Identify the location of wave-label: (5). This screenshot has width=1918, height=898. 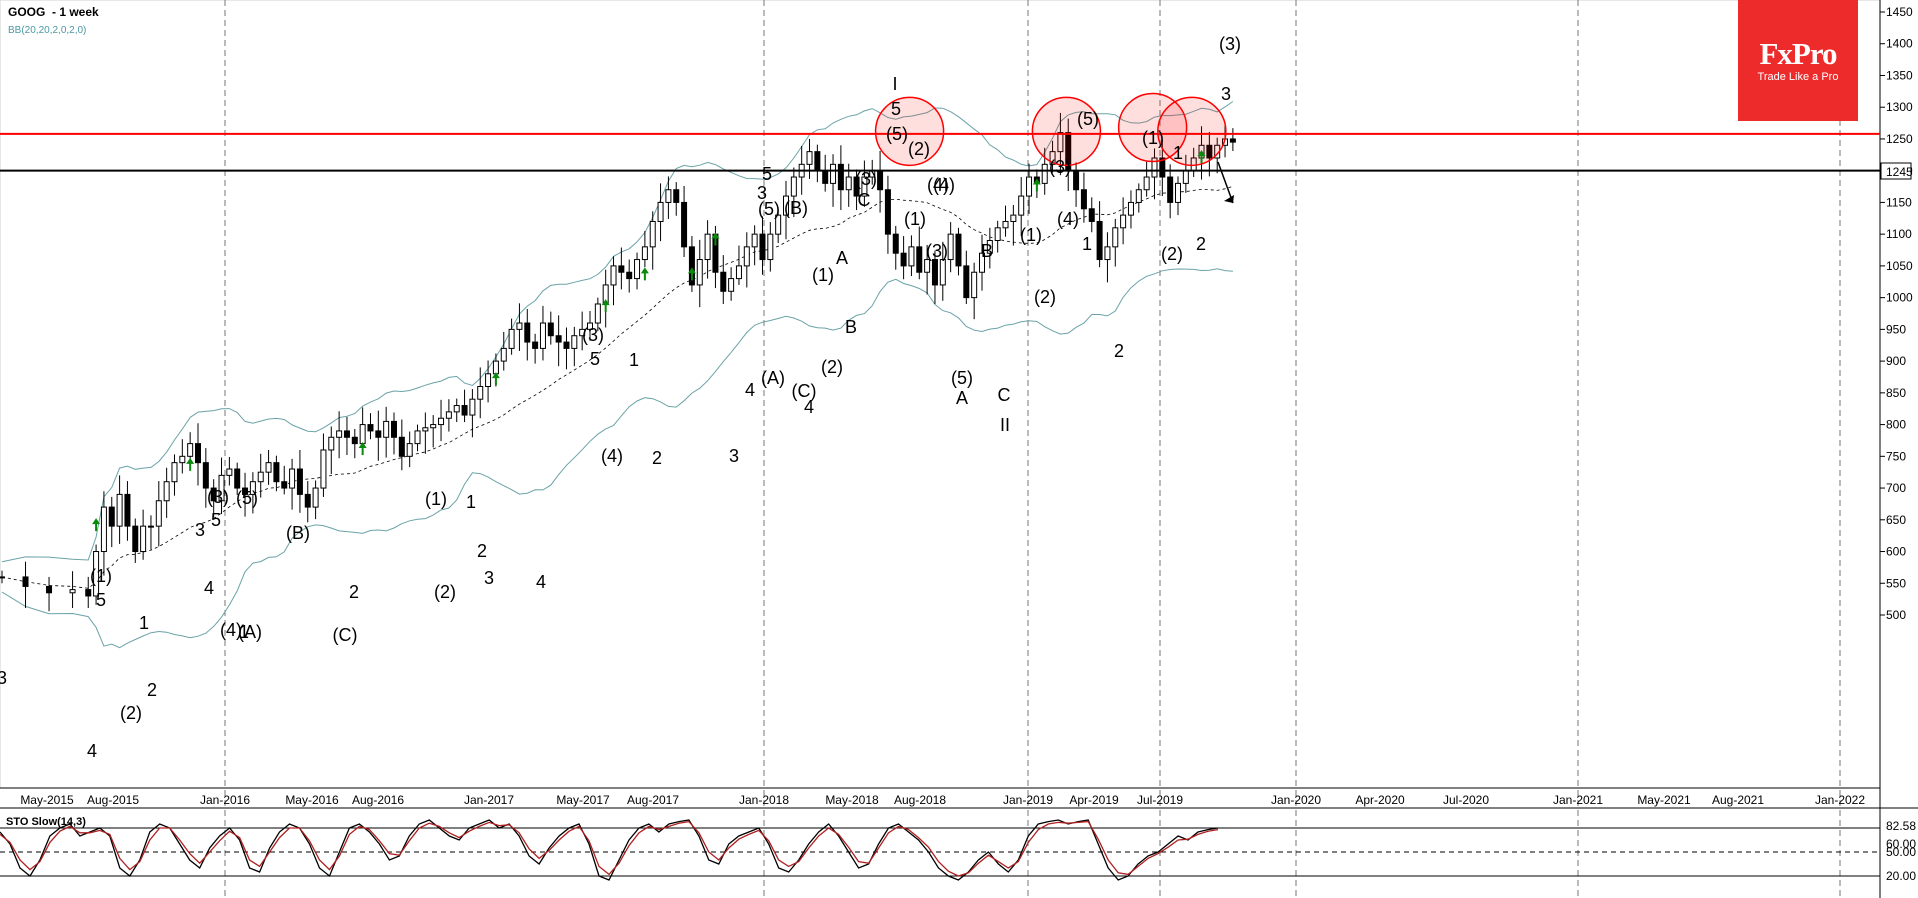
(247, 498).